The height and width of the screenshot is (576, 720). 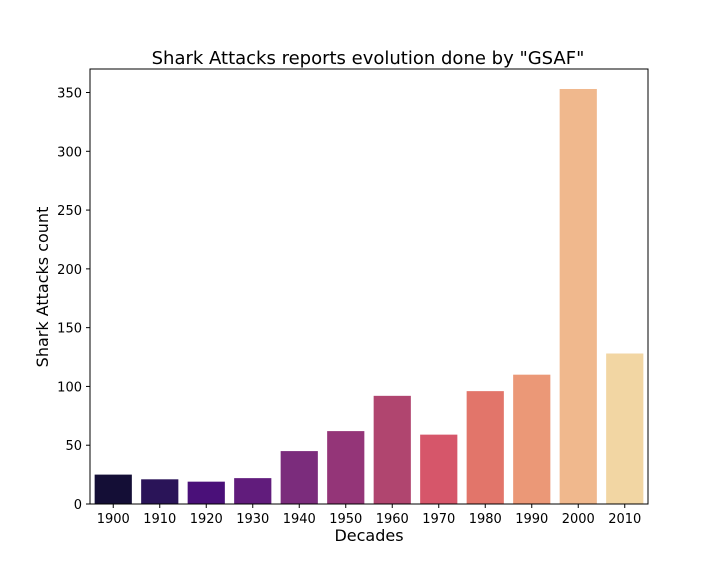 What do you see at coordinates (69, 211) in the screenshot?
I see `y-tick-label-250: 250` at bounding box center [69, 211].